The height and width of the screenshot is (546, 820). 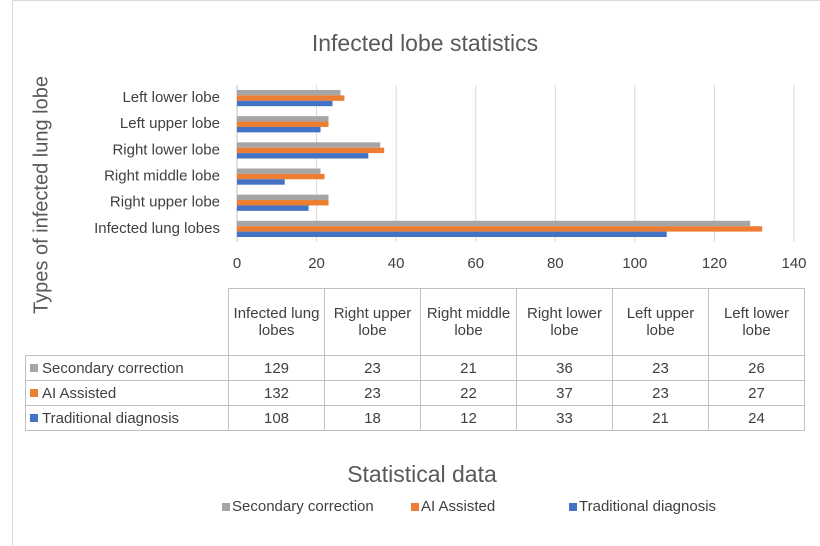 What do you see at coordinates (564, 393) in the screenshot?
I see `table-cell: 37` at bounding box center [564, 393].